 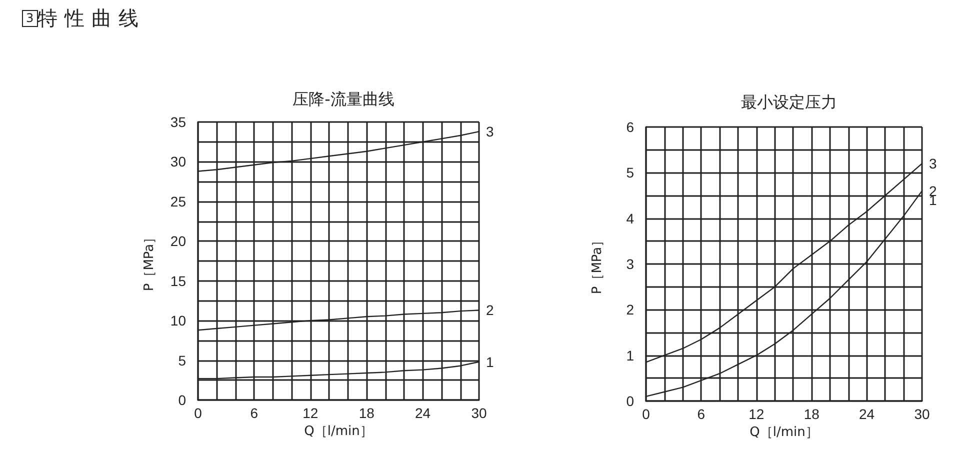 What do you see at coordinates (178, 122) in the screenshot?
I see `y-tick-label: 35` at bounding box center [178, 122].